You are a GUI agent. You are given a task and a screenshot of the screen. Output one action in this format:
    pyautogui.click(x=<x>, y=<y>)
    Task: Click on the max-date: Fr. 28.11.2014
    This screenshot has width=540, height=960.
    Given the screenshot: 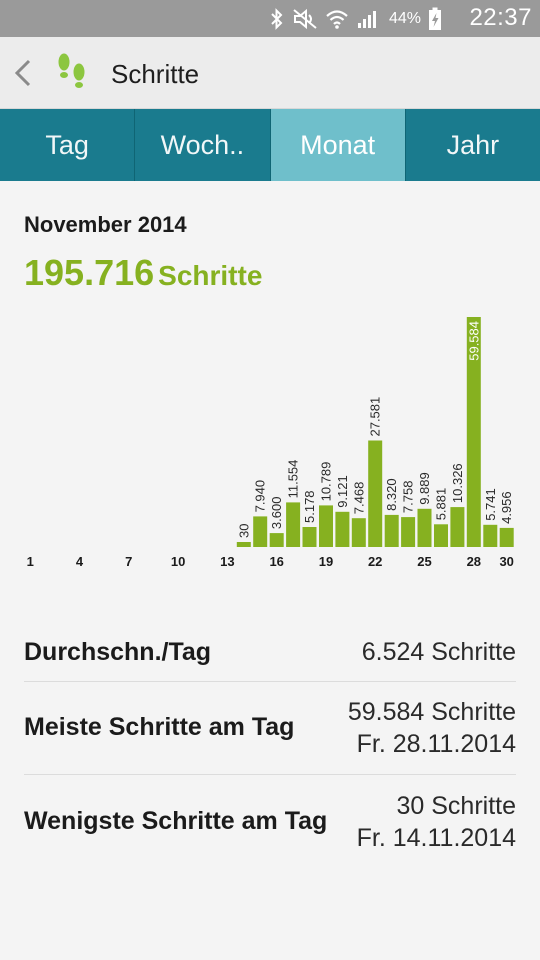 What is the action you would take?
    pyautogui.click(x=436, y=744)
    